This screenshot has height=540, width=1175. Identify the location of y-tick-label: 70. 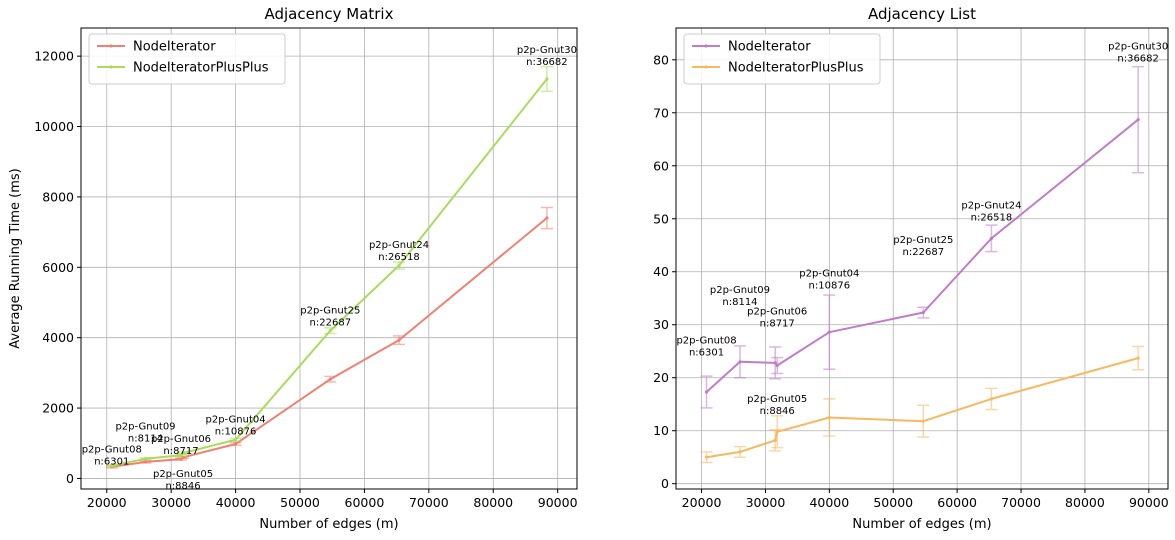
(661, 112).